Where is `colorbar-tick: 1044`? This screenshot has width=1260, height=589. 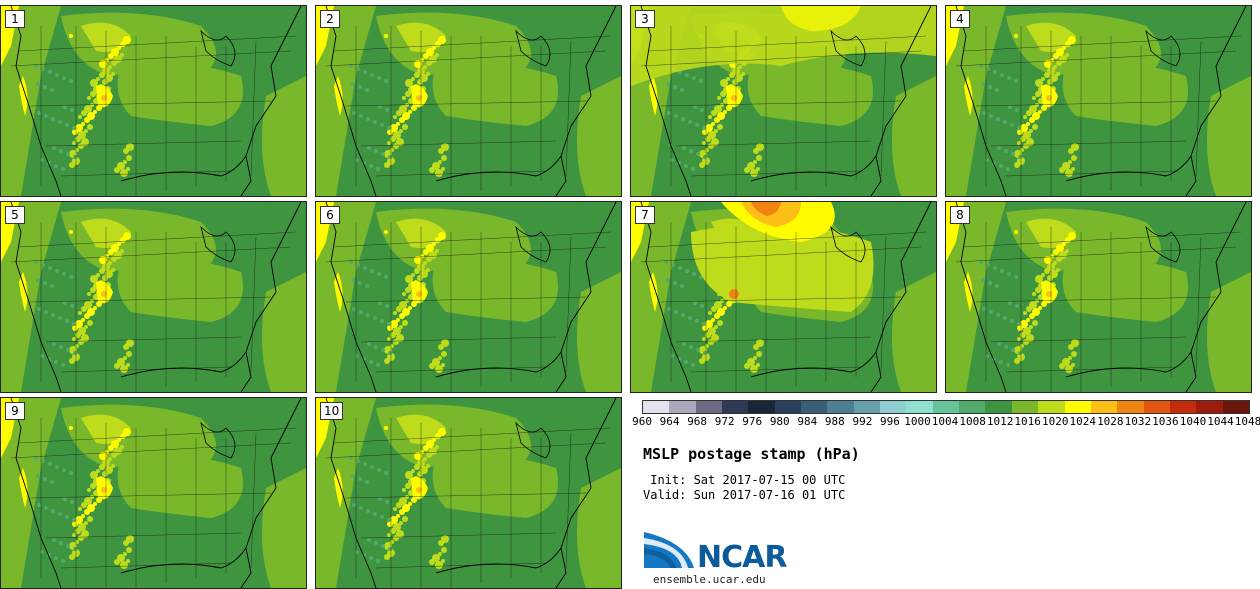 colorbar-tick: 1044 is located at coordinates (1220, 421).